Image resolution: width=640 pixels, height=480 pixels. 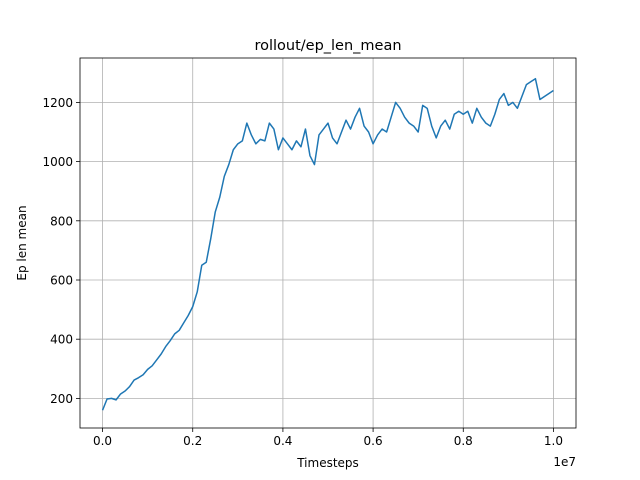 What do you see at coordinates (373, 441) in the screenshot?
I see `x-tick-label: 0.6` at bounding box center [373, 441].